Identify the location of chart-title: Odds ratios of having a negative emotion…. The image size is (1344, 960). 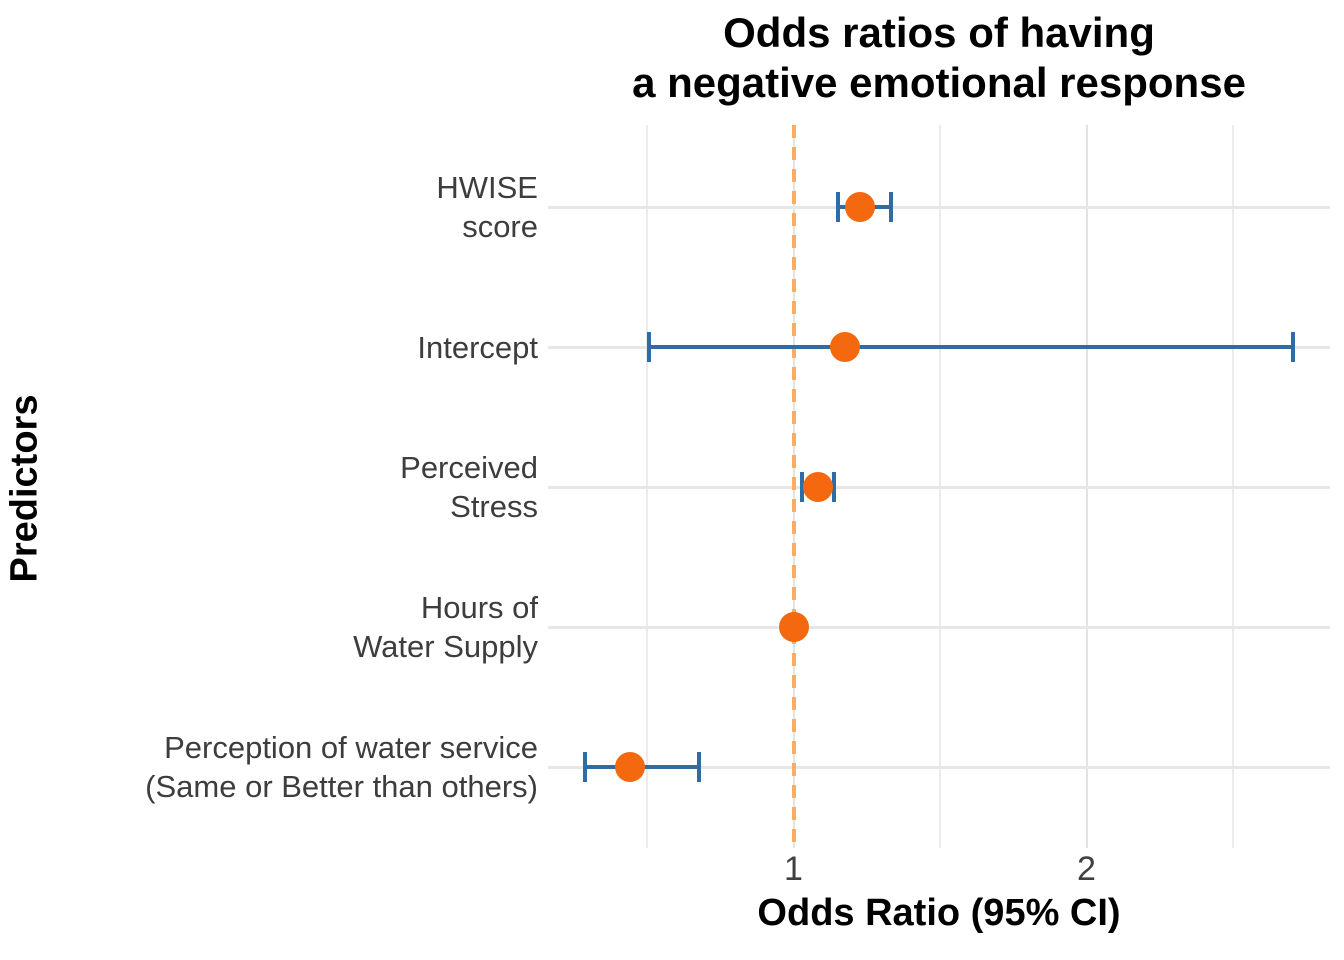
(939, 58).